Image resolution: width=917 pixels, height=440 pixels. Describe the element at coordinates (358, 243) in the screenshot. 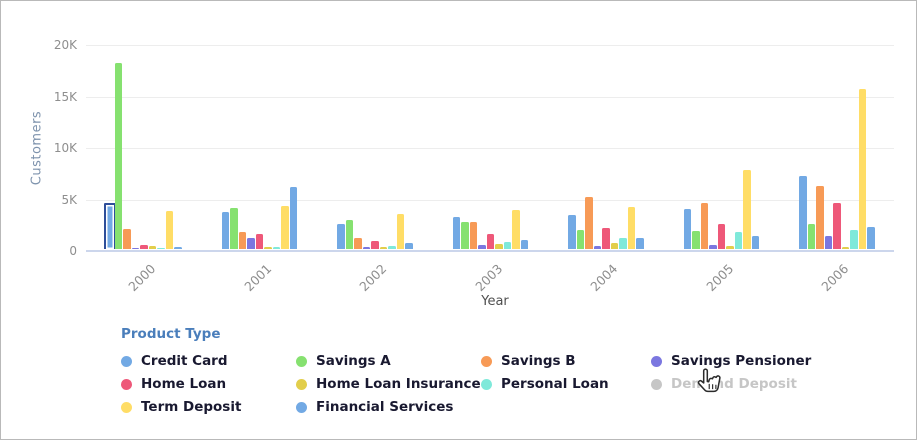

I see `bar-savings-b-2002` at that location.